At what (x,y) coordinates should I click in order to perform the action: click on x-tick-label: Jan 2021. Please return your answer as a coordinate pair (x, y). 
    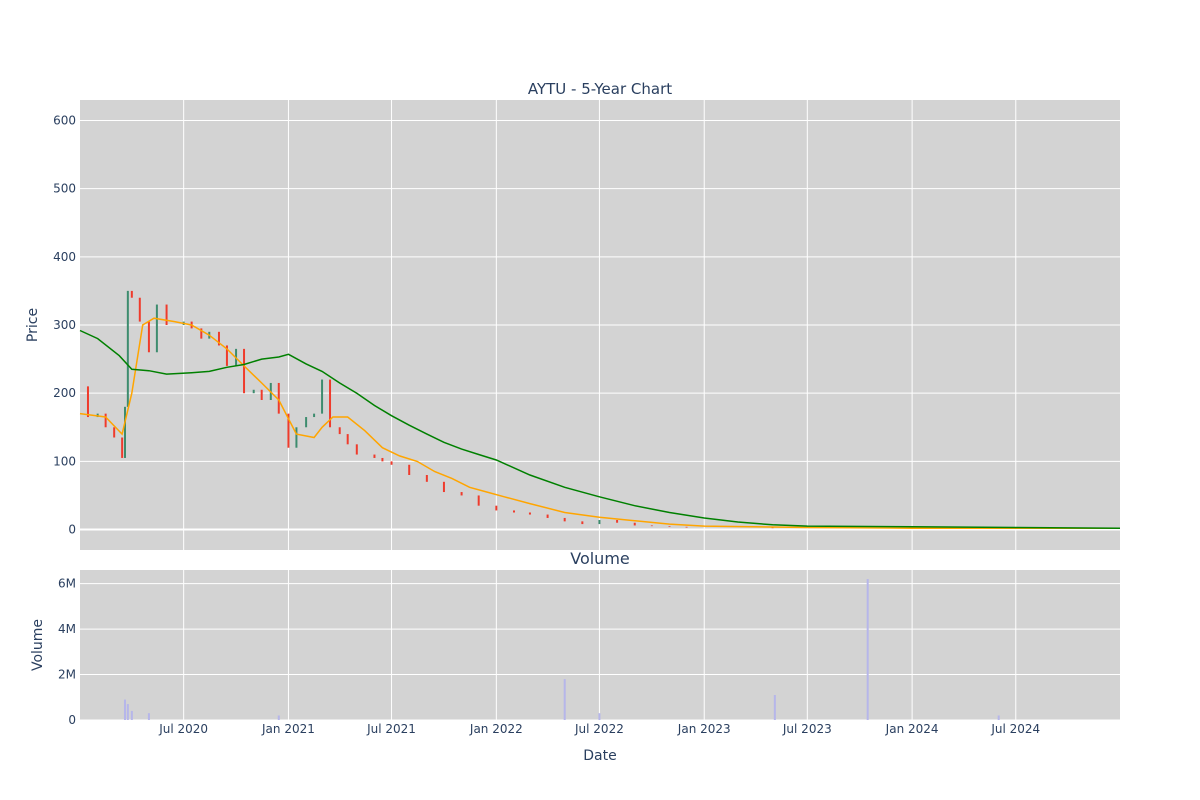
    Looking at the image, I should click on (288, 729).